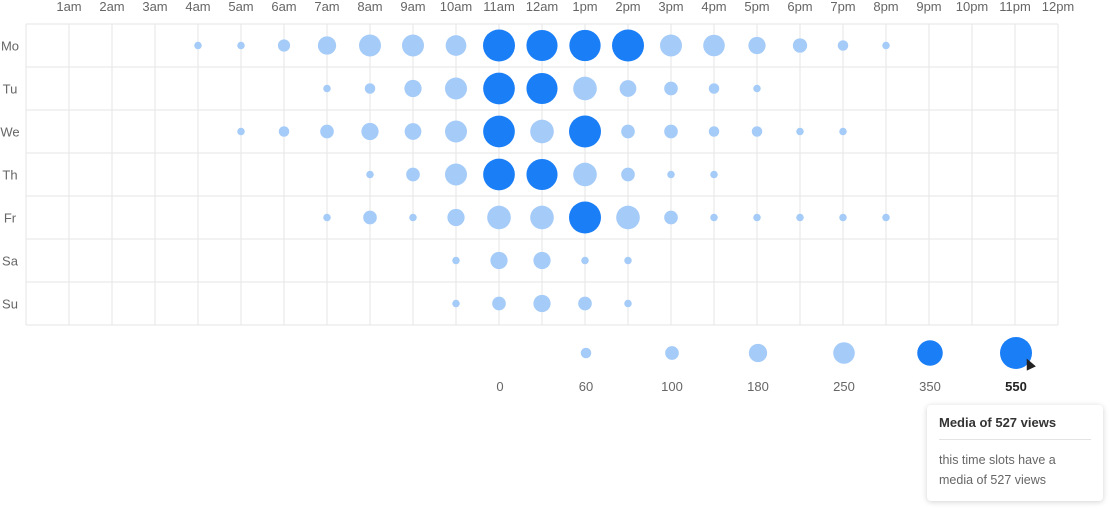 The width and height of the screenshot is (1111, 509). Describe the element at coordinates (154, 7) in the screenshot. I see `hour-tick-label: 3am` at that location.